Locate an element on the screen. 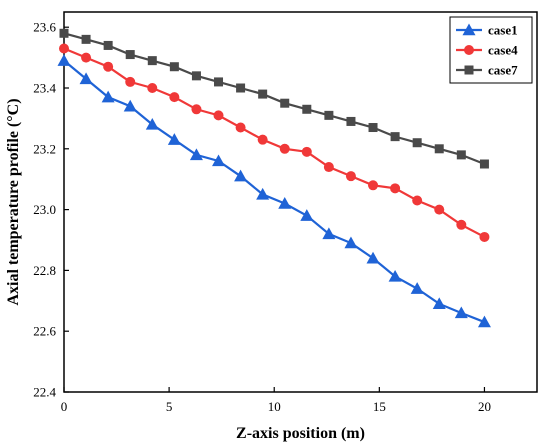  y-tick-label: 23.6 is located at coordinates (44, 27).